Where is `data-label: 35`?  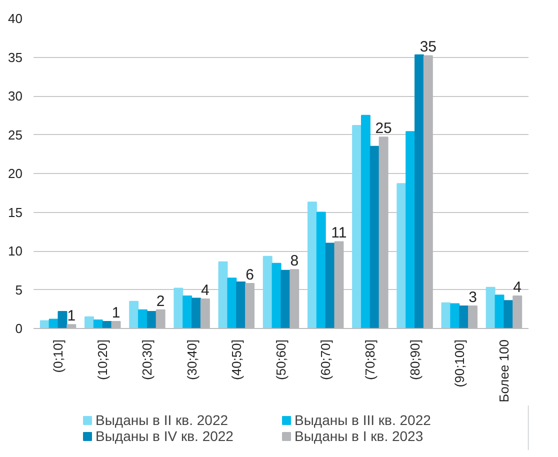 data-label: 35 is located at coordinates (428, 47).